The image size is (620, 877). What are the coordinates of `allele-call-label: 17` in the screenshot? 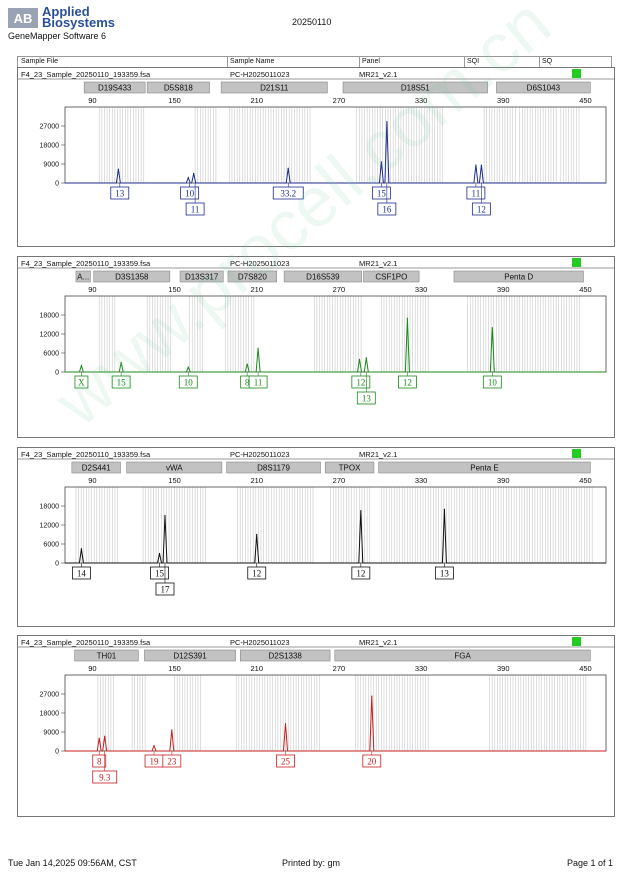 It's located at (165, 590).